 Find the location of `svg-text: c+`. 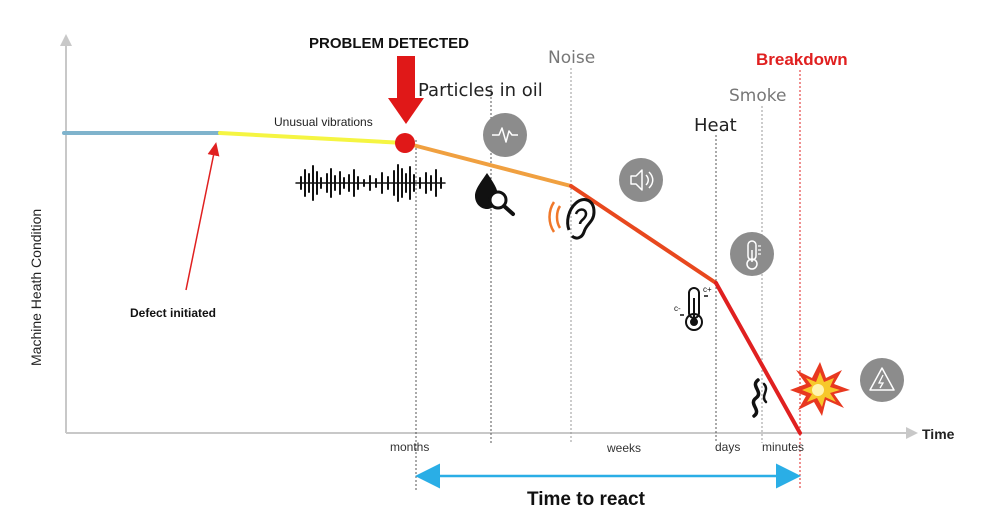

svg-text: c+ is located at coordinates (707, 289).